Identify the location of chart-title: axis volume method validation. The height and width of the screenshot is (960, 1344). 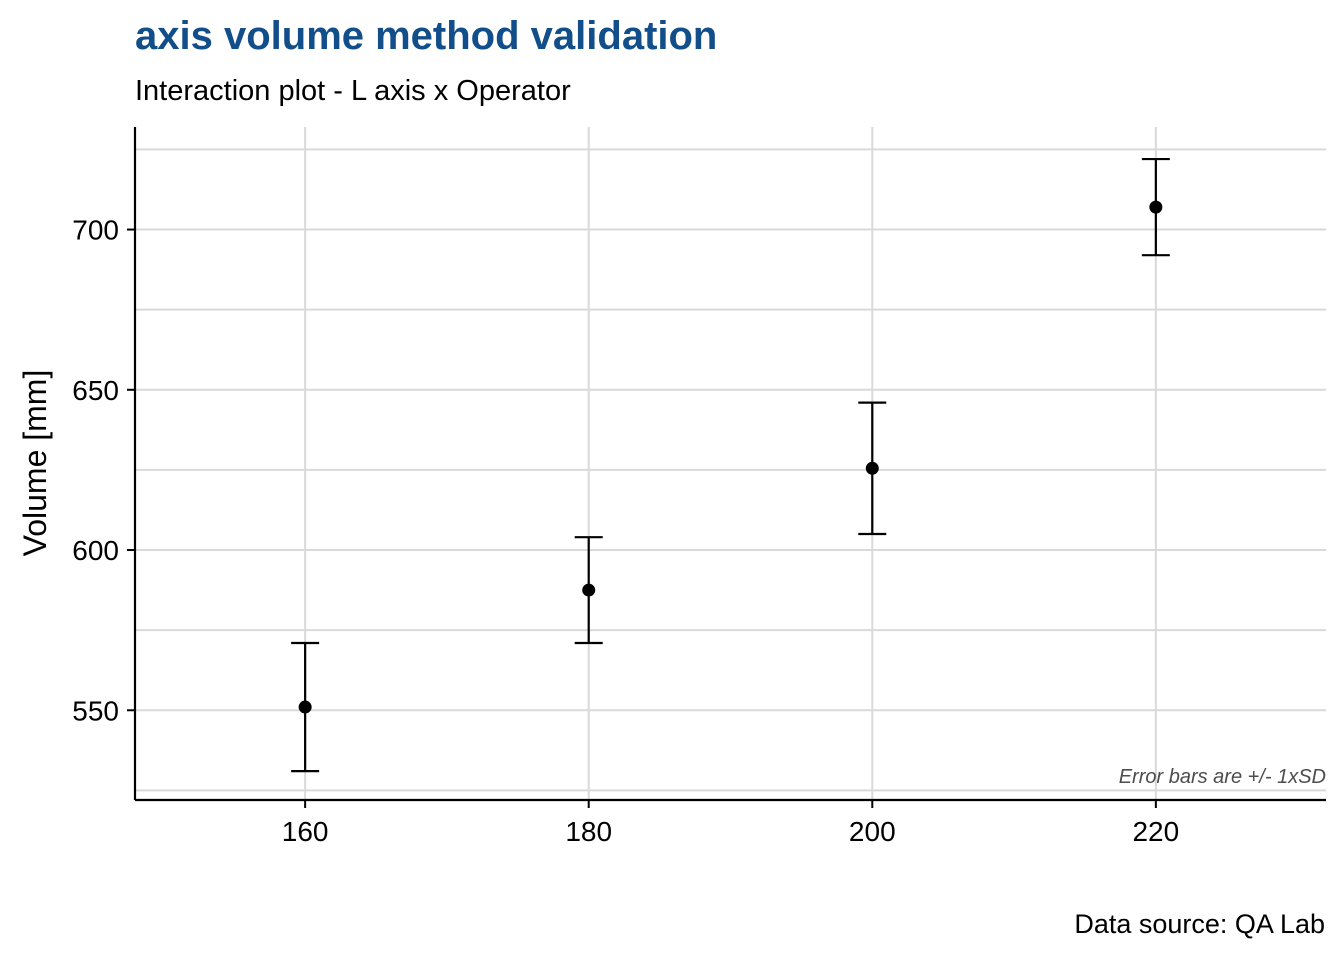
(426, 36).